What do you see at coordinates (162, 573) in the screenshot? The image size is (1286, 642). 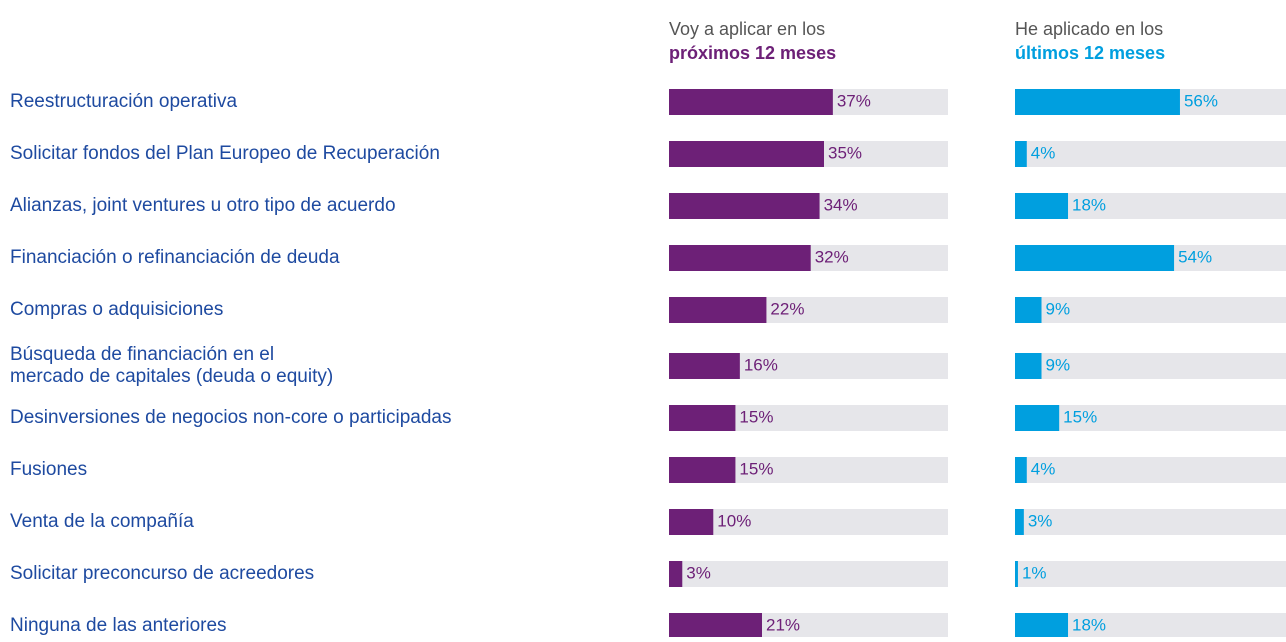 I see `category-label: Solicitar preconcurso de acreedores` at bounding box center [162, 573].